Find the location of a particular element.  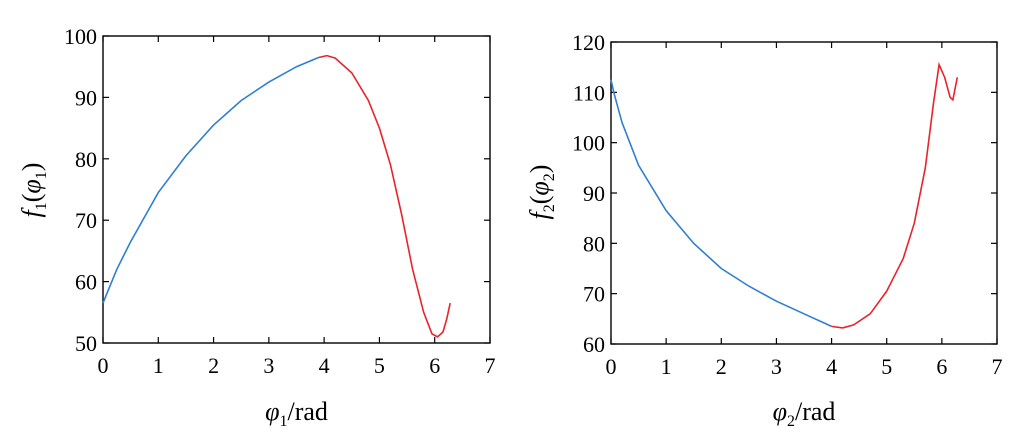

y-tick-label: 110 is located at coordinates (589, 92).